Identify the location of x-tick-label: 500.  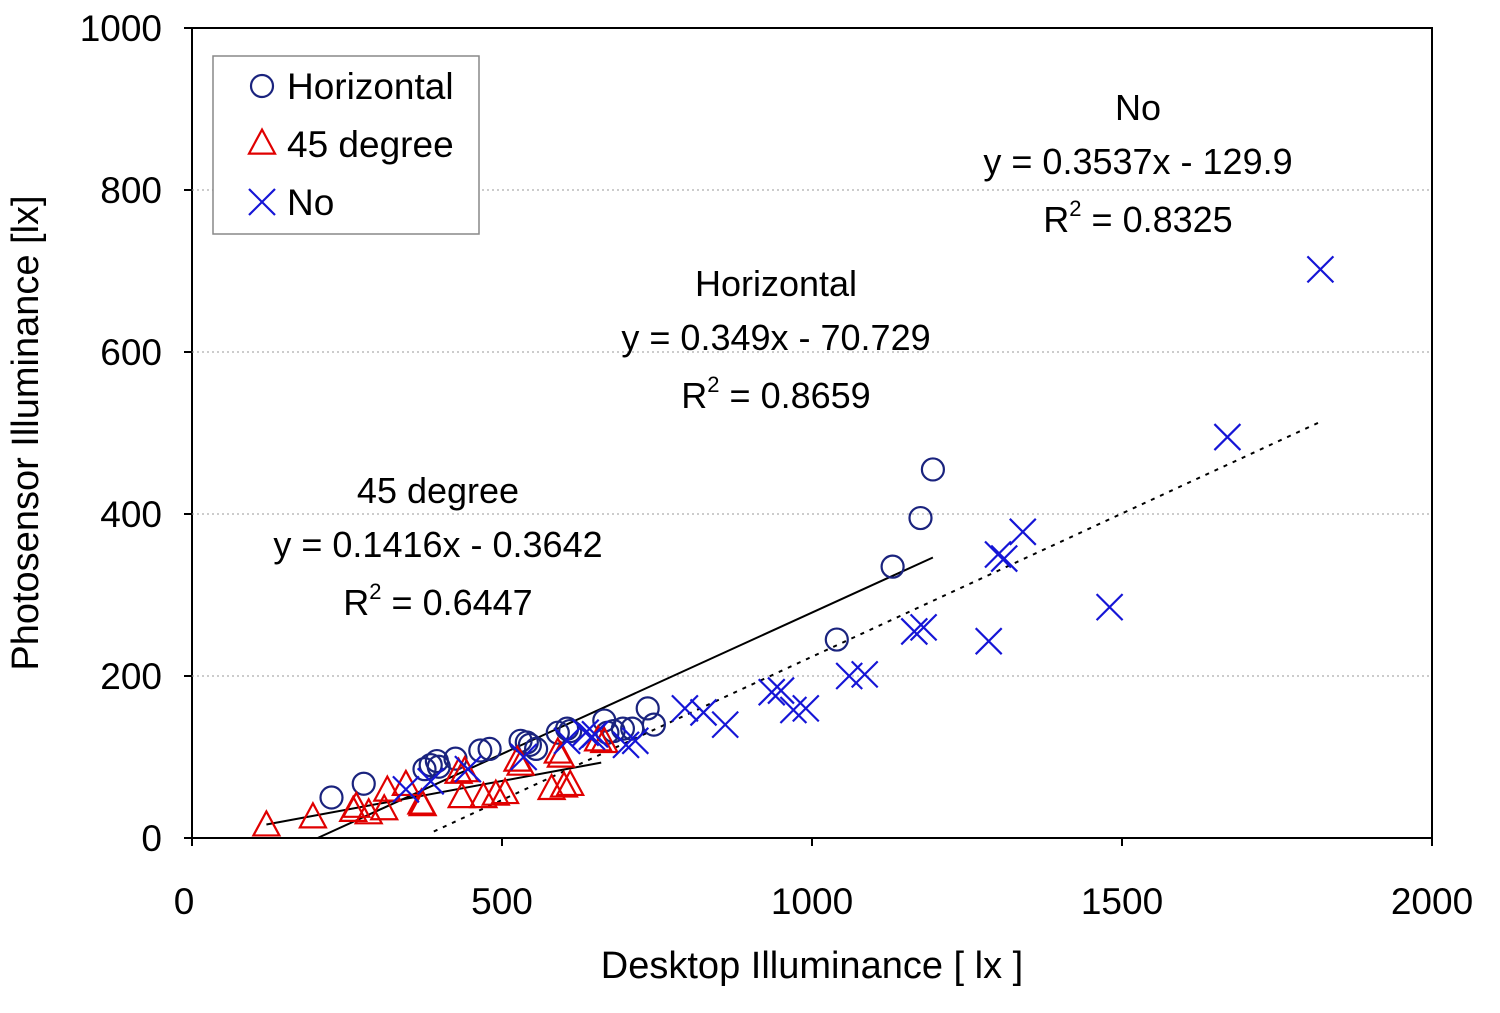
(502, 901).